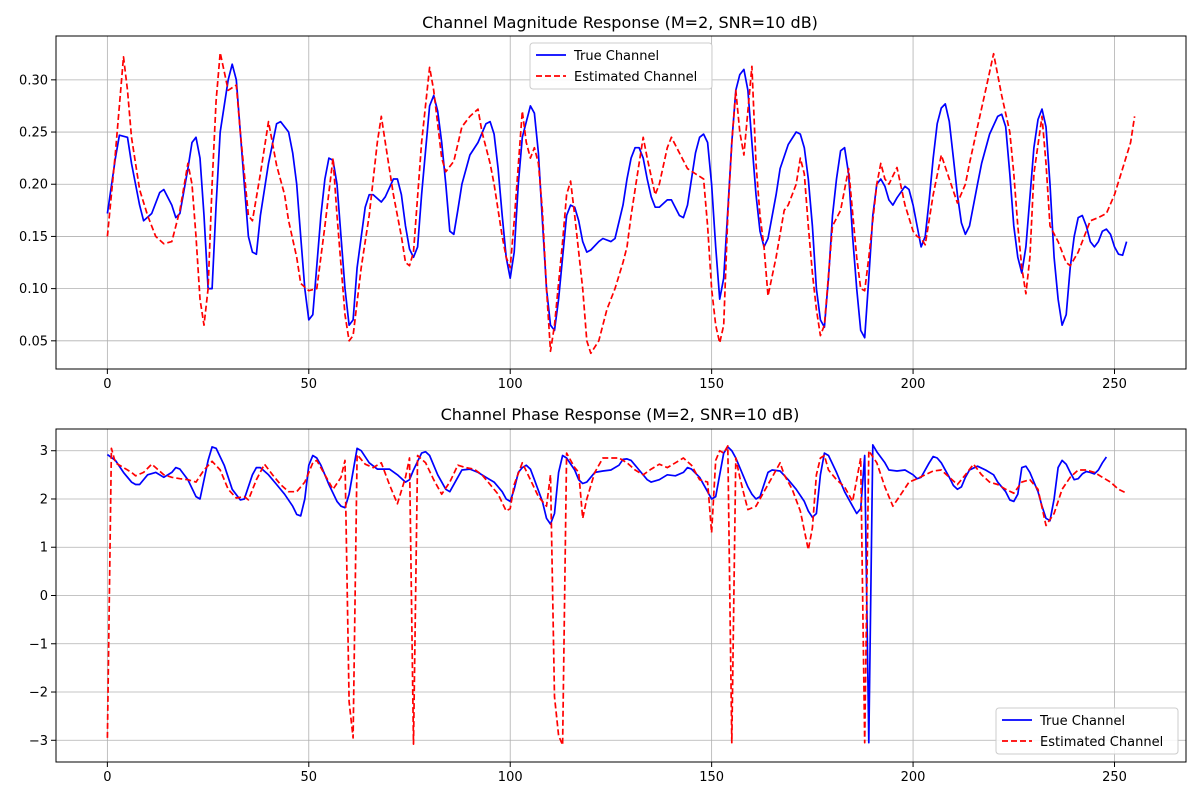  What do you see at coordinates (510, 777) in the screenshot?
I see `phase-xtick-label: 100` at bounding box center [510, 777].